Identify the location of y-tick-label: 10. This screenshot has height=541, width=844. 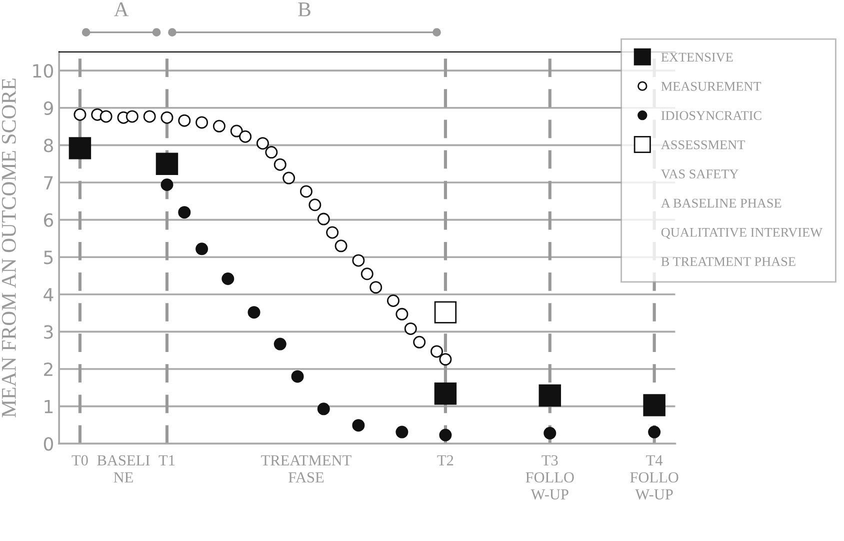
(43, 71).